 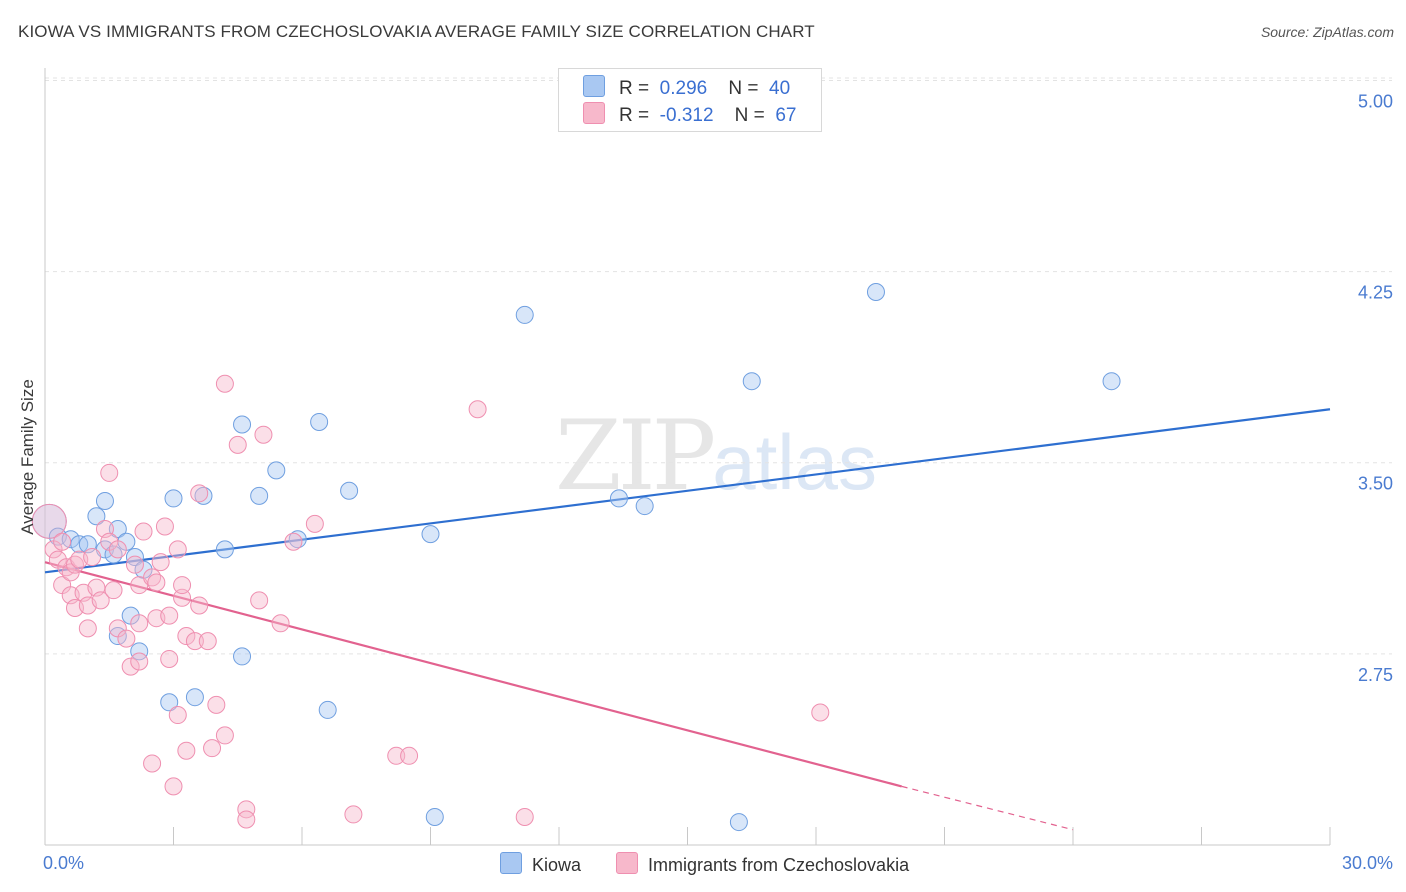 I want to click on legend-n-value: 67, so click(x=786, y=115).